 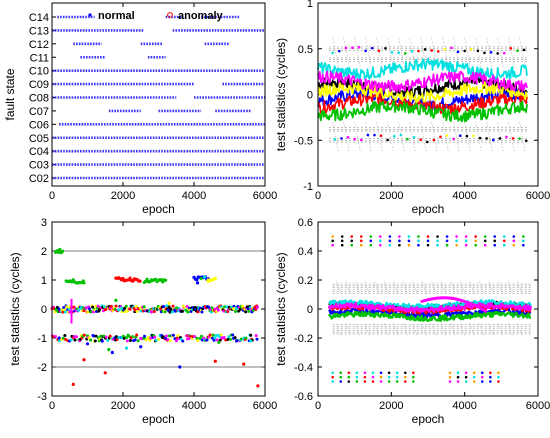 What do you see at coordinates (39, 72) in the screenshot?
I see `y-tick-label: C10` at bounding box center [39, 72].